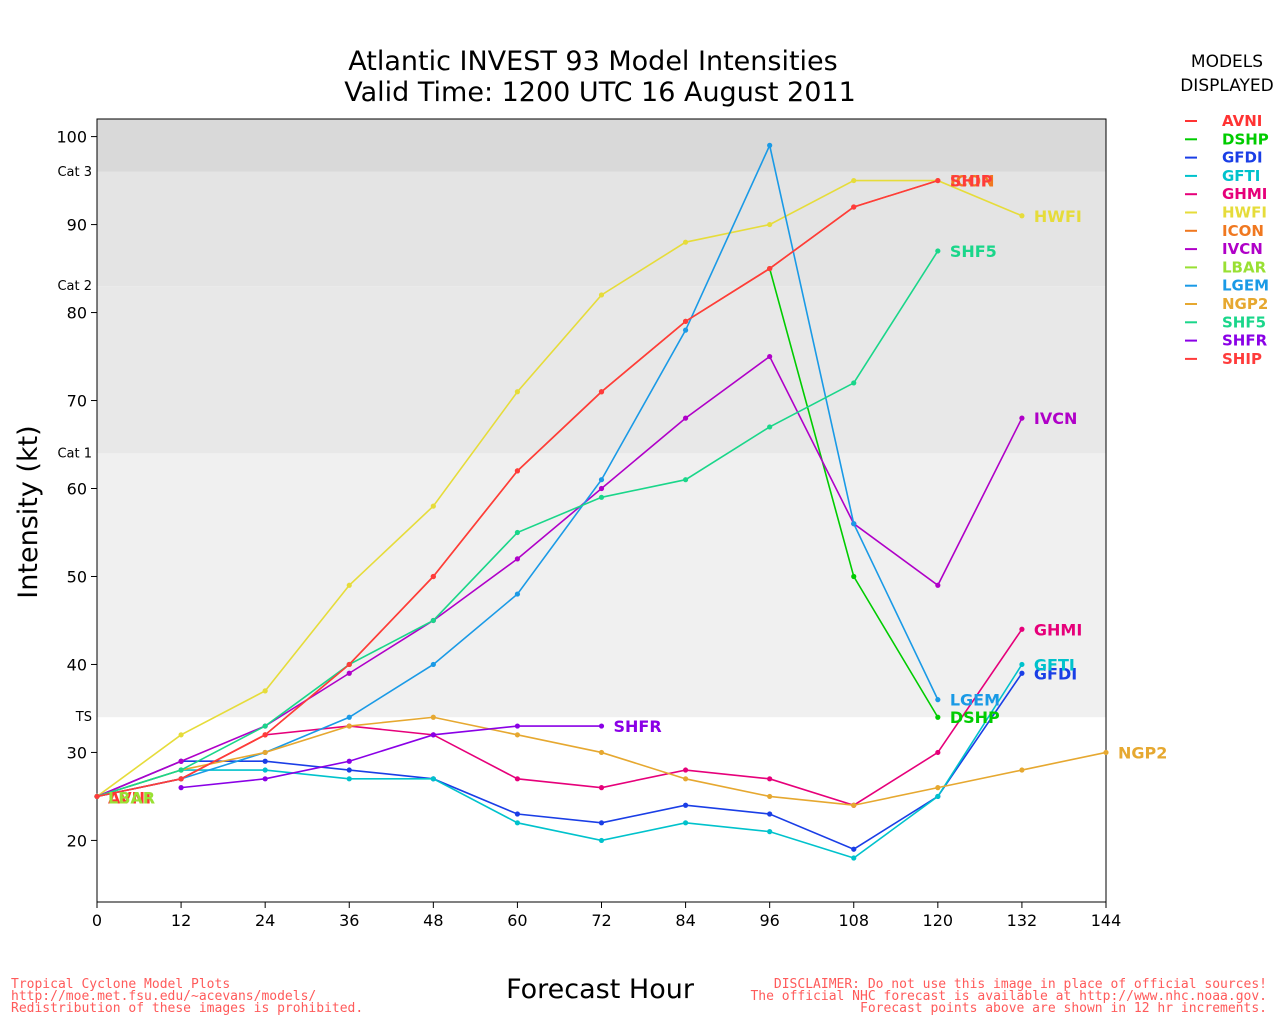  Describe the element at coordinates (592, 61) in the screenshot. I see `chart-title-line-1: Atlantic INVEST 93 Model Intensities` at that location.